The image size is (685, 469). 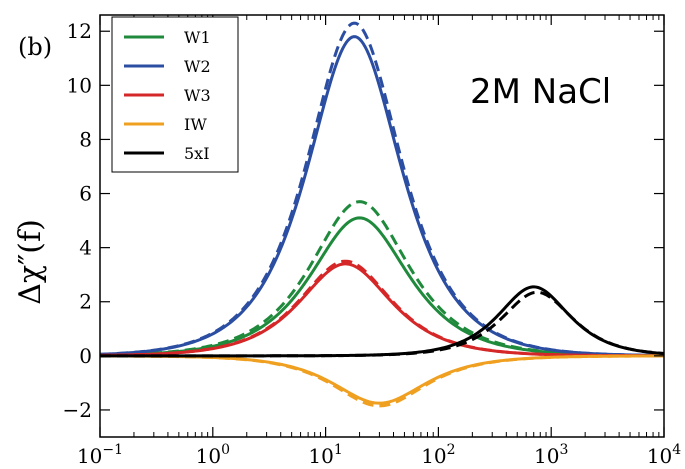 I want to click on legend: W1 W2 W3 IW 5xI, so click(x=175, y=94).